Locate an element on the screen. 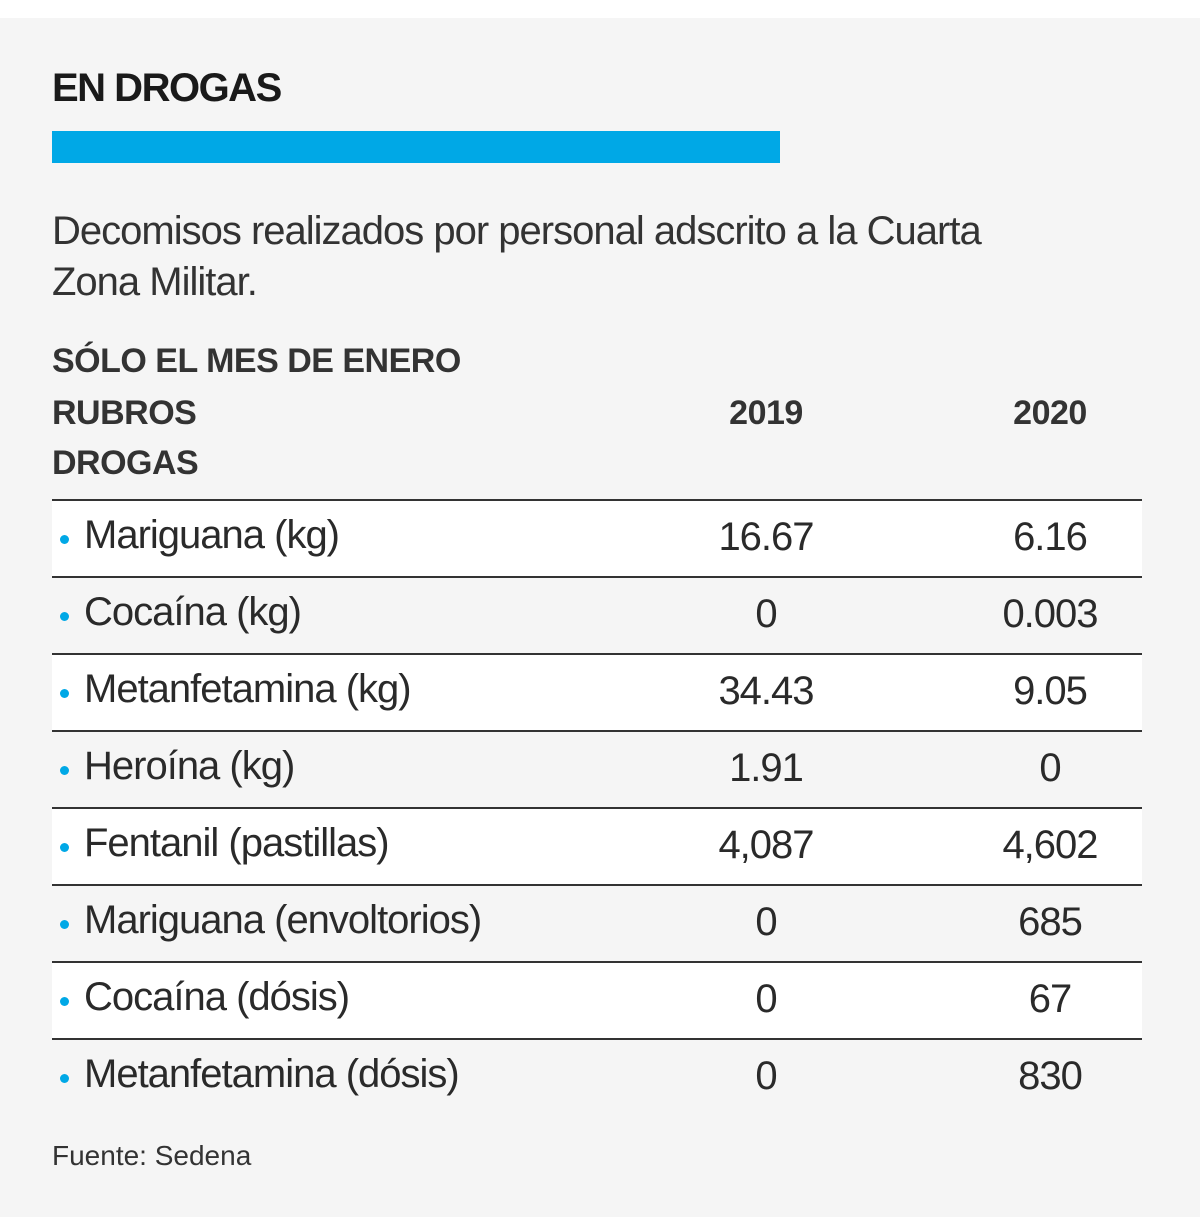 Image resolution: width=1200 pixels, height=1217 pixels. row-label: Cocaína (kg) is located at coordinates (193, 612).